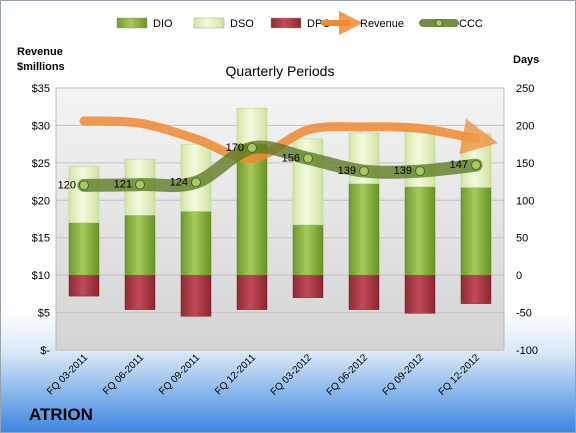 This screenshot has height=433, width=576. Describe the element at coordinates (235, 148) in the screenshot. I see `ccc-data-label: 170` at that location.